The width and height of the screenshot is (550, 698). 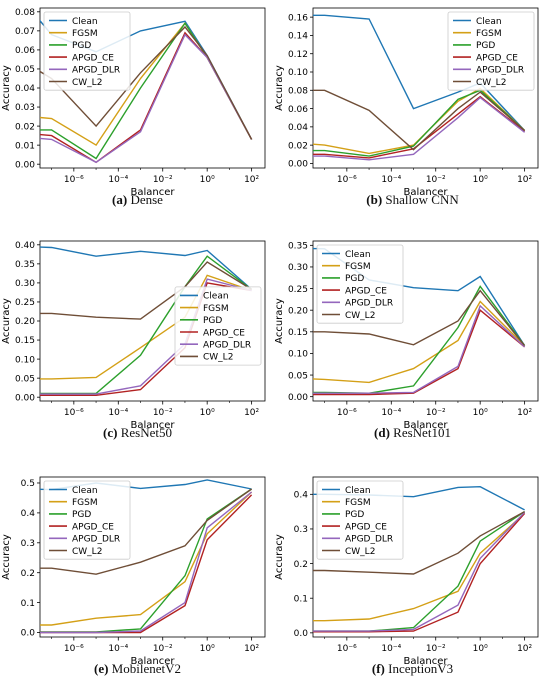 I want to click on caption-title: Dense, so click(x=145, y=199).